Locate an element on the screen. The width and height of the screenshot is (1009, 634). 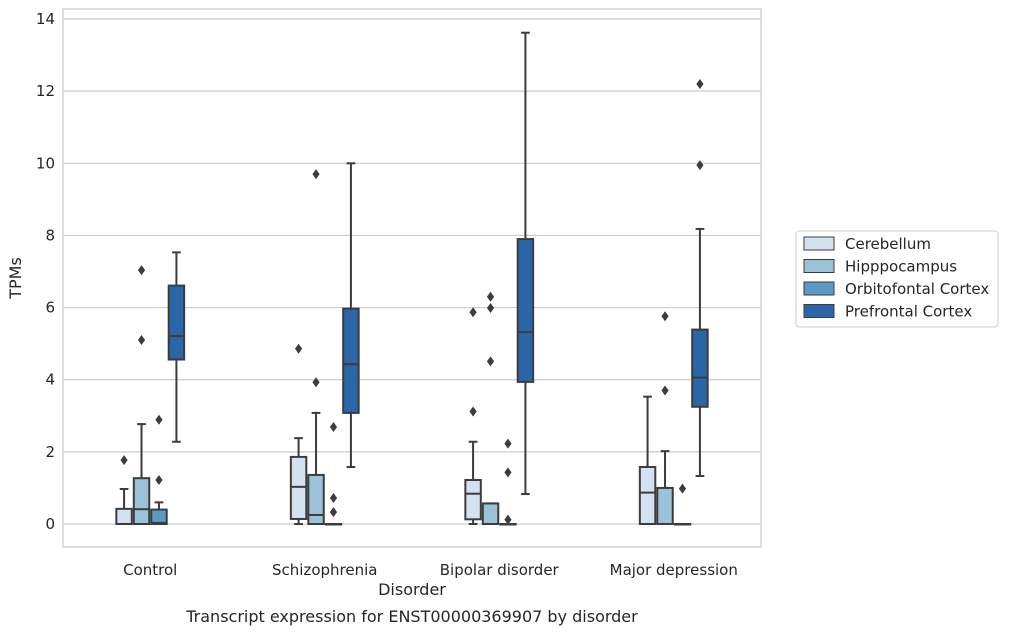
y-tick-label: 4 is located at coordinates (50, 380).